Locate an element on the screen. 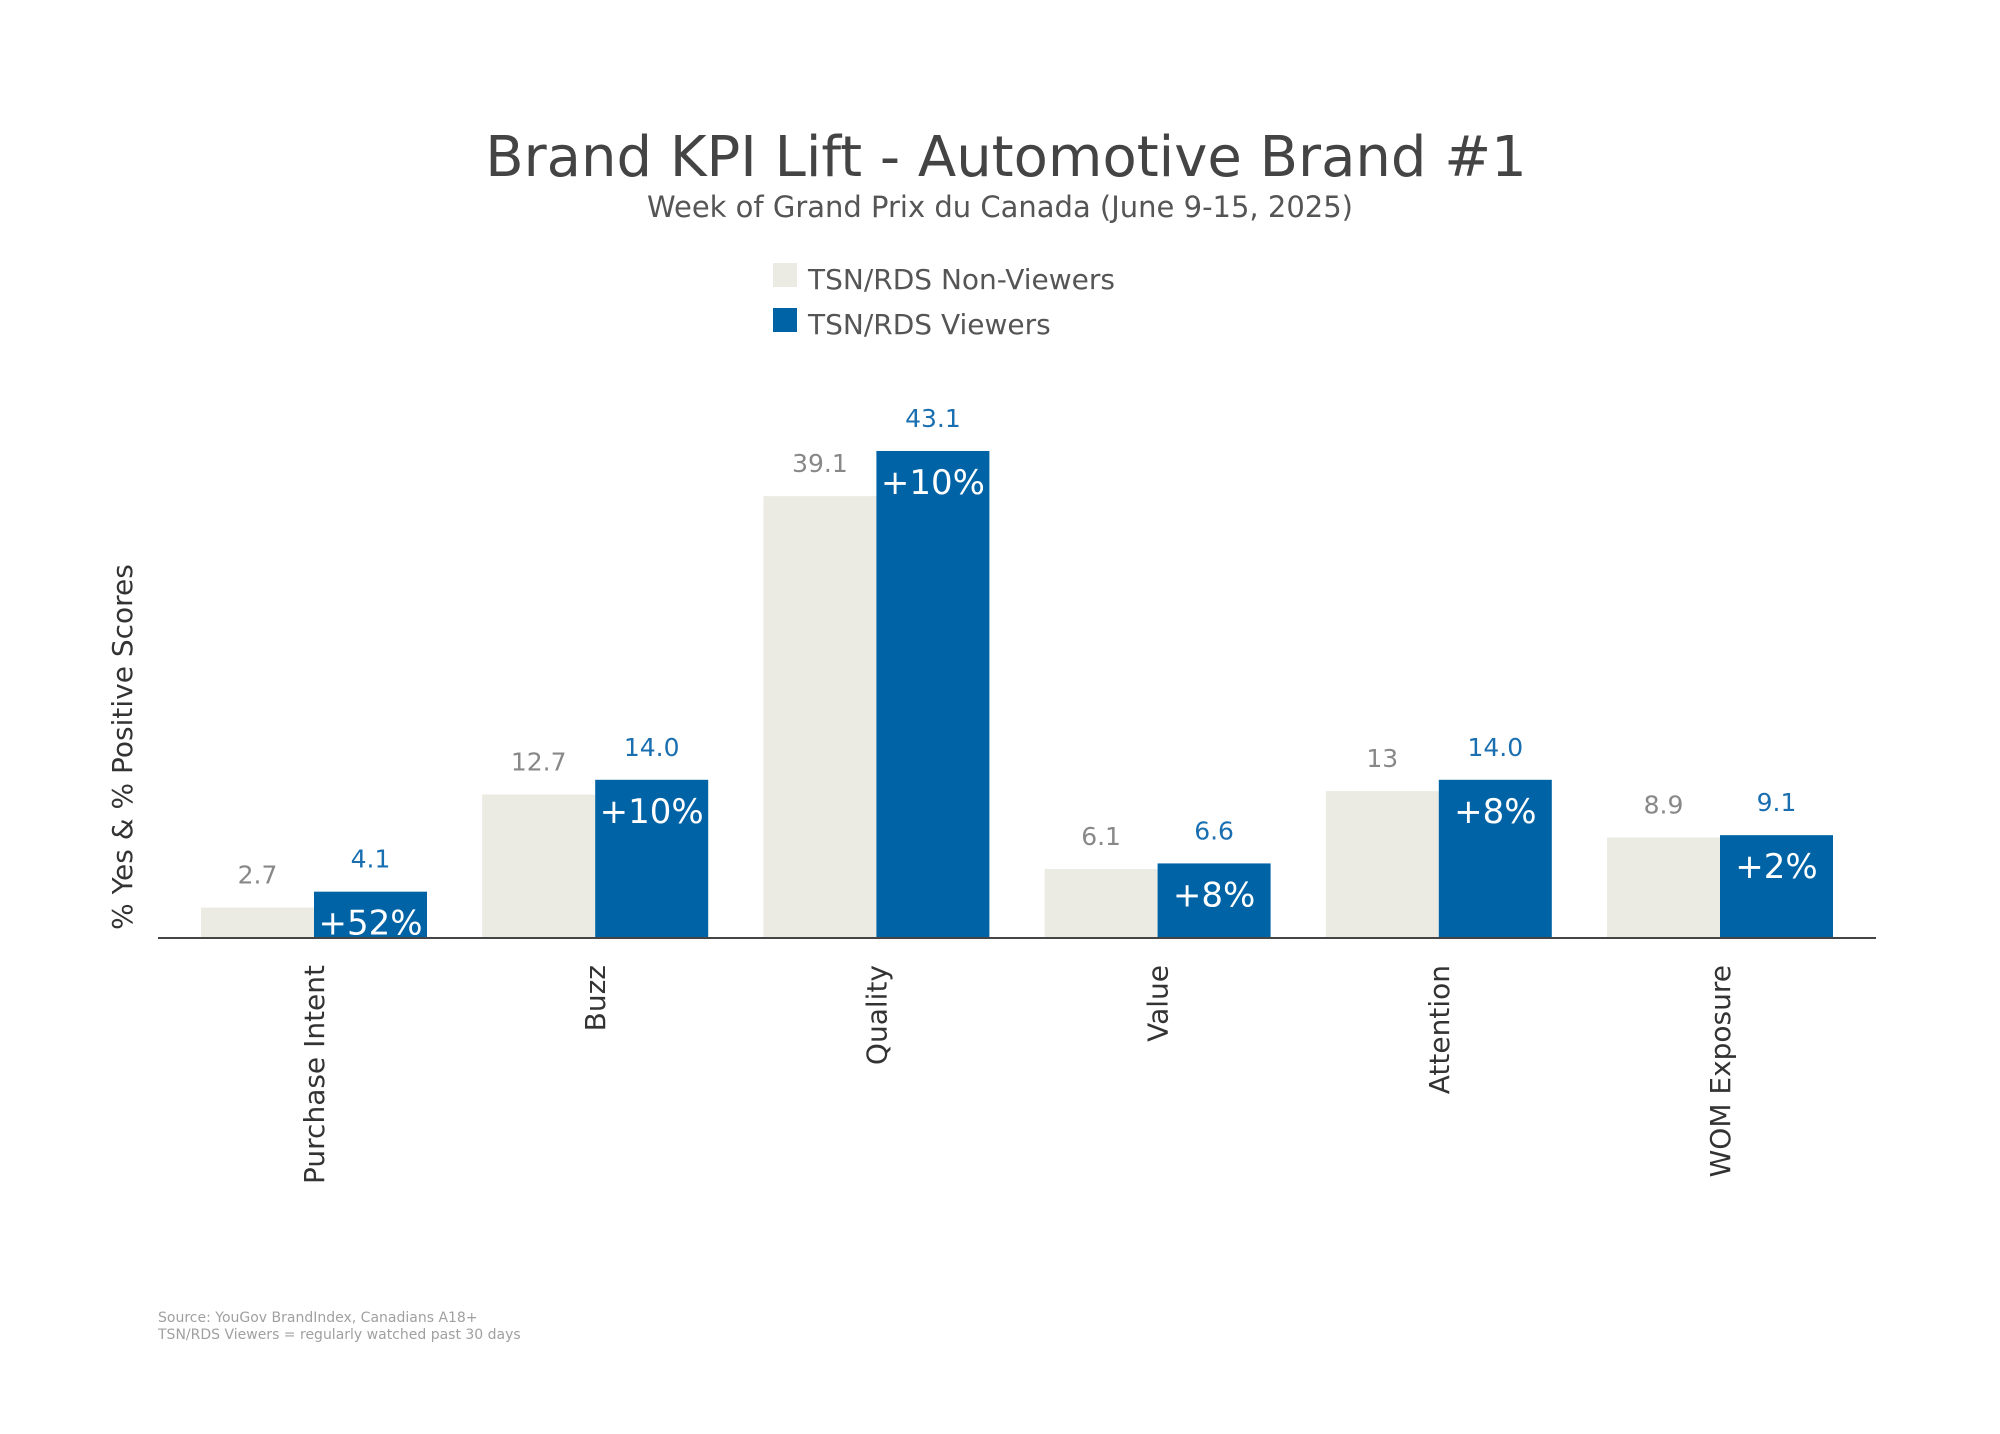 Image resolution: width=2000 pixels, height=1434 pixels. value-label: 9.1 is located at coordinates (1777, 802).